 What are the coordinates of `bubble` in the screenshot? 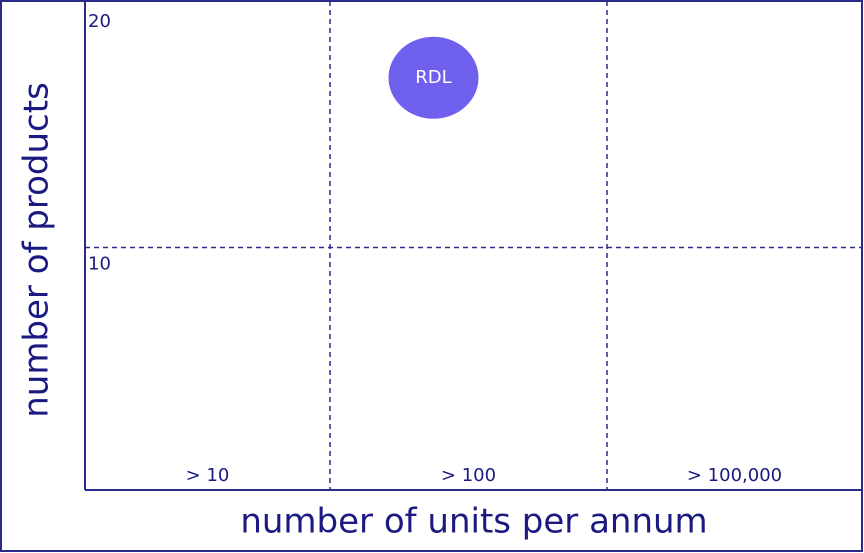 It's located at (433, 77).